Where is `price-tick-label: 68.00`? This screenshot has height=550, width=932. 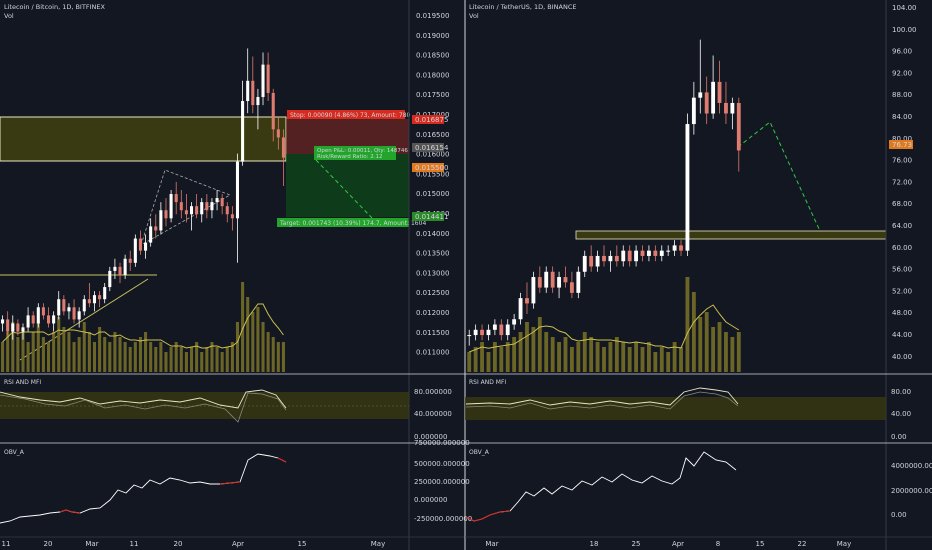 price-tick-label: 68.00 is located at coordinates (902, 204).